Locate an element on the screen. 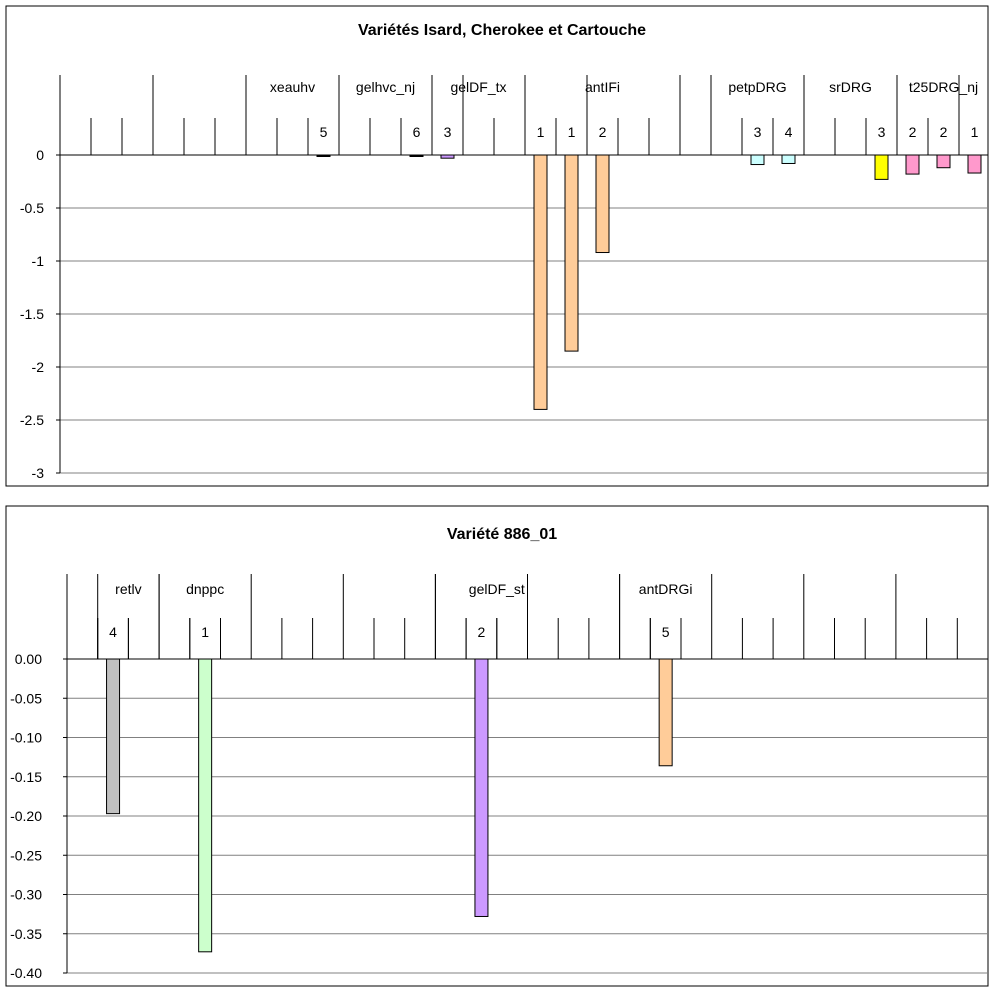 The image size is (989, 988). y-tick-label: -0.30 is located at coordinates (26, 895).